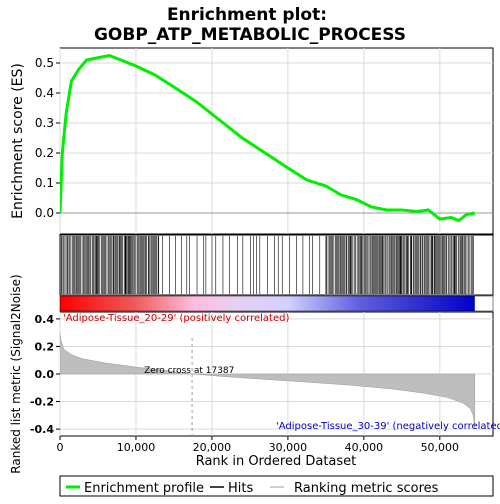 The height and width of the screenshot is (504, 500). Describe the element at coordinates (366, 488) in the screenshot. I see `legend-metric-label: Ranking metric scores` at that location.